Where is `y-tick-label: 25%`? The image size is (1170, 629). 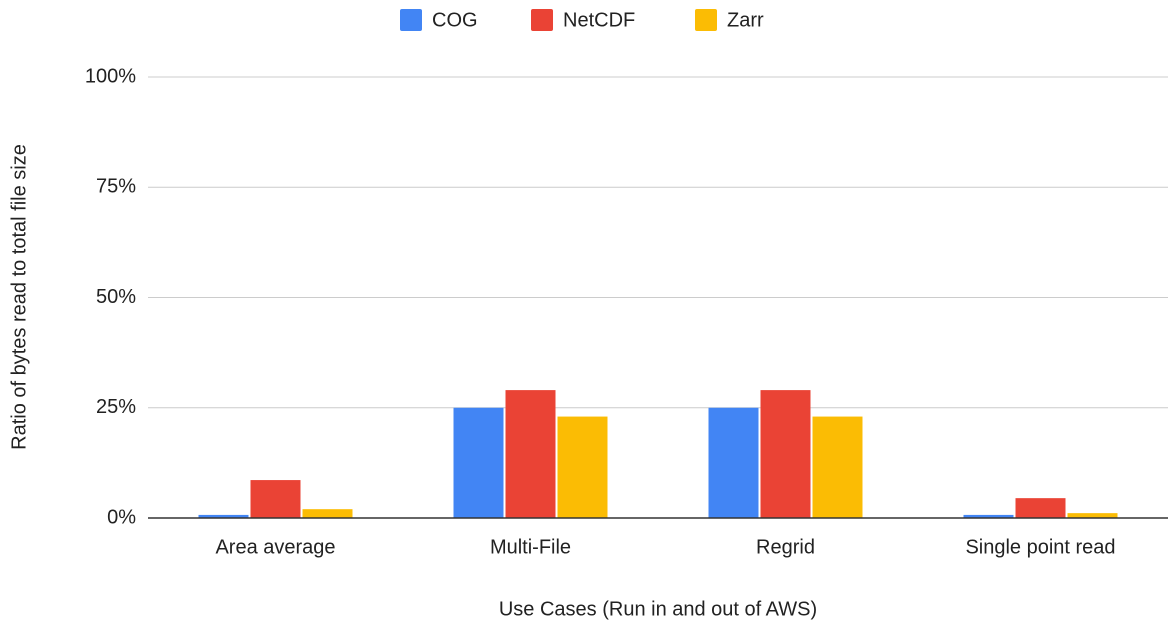 y-tick-label: 25% is located at coordinates (116, 407).